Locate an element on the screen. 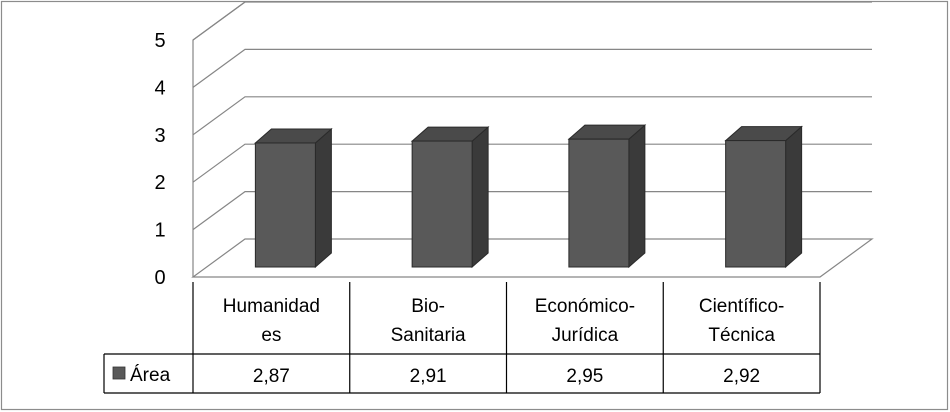 The height and width of the screenshot is (412, 950). data-label: 2,92 is located at coordinates (741, 376).